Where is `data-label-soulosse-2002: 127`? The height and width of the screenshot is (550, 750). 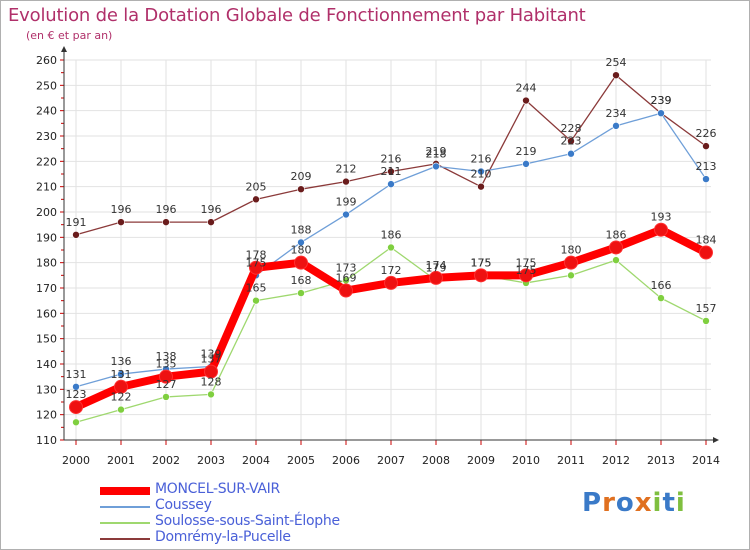 data-label-soulosse-2002: 127 is located at coordinates (166, 384).